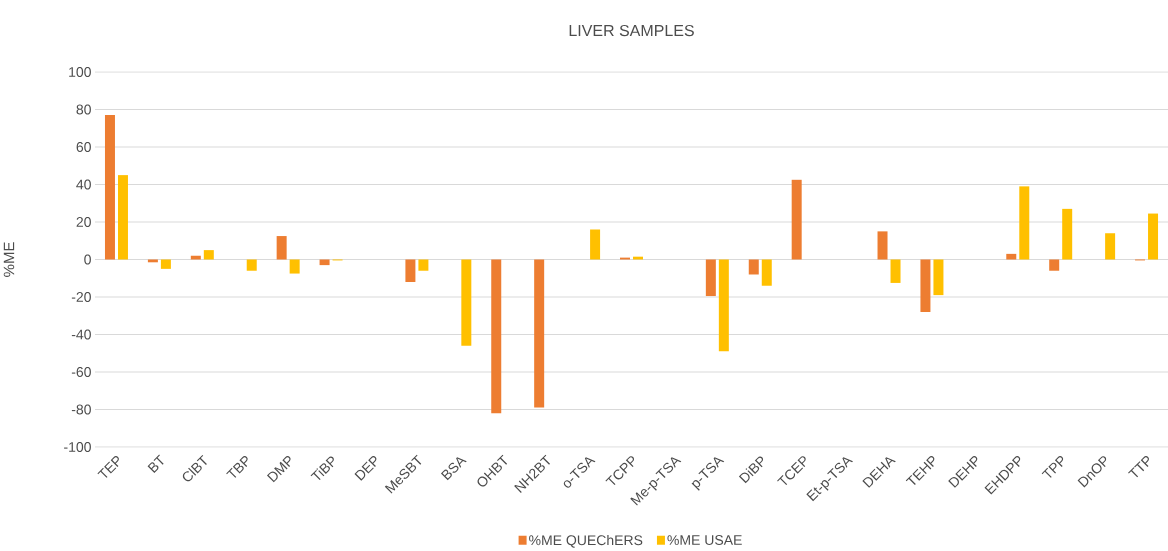 The image size is (1168, 551). I want to click on x-tick-label: TBP, so click(237, 467).